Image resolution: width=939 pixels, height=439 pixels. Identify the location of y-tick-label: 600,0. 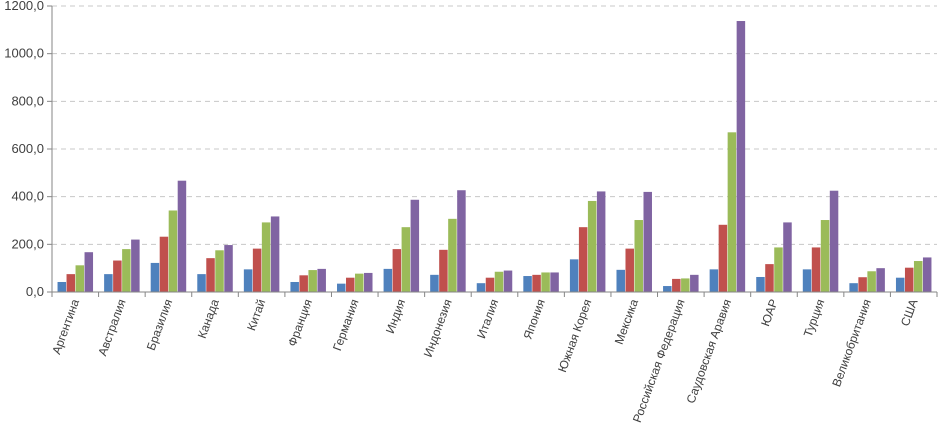
(27, 148).